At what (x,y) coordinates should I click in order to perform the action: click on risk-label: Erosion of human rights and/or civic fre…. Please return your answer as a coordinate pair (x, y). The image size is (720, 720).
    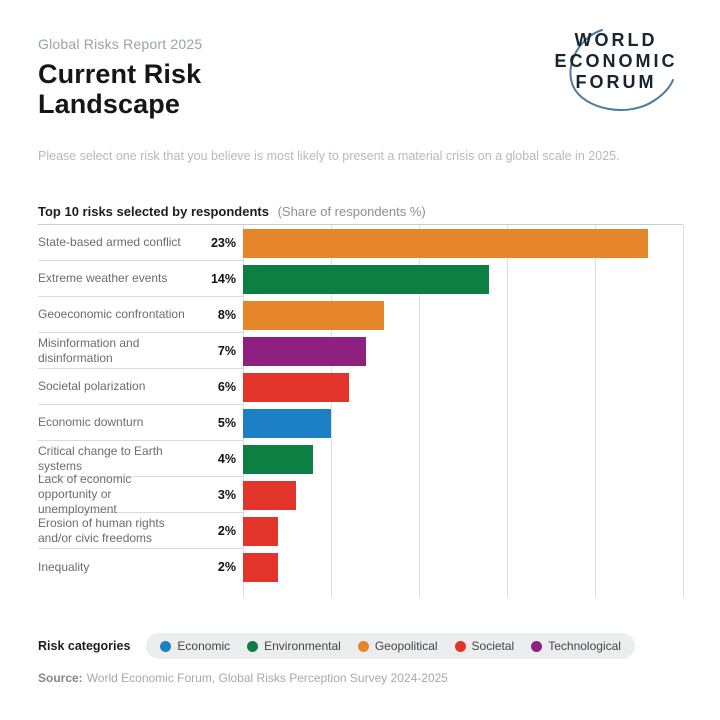
    Looking at the image, I should click on (101, 530).